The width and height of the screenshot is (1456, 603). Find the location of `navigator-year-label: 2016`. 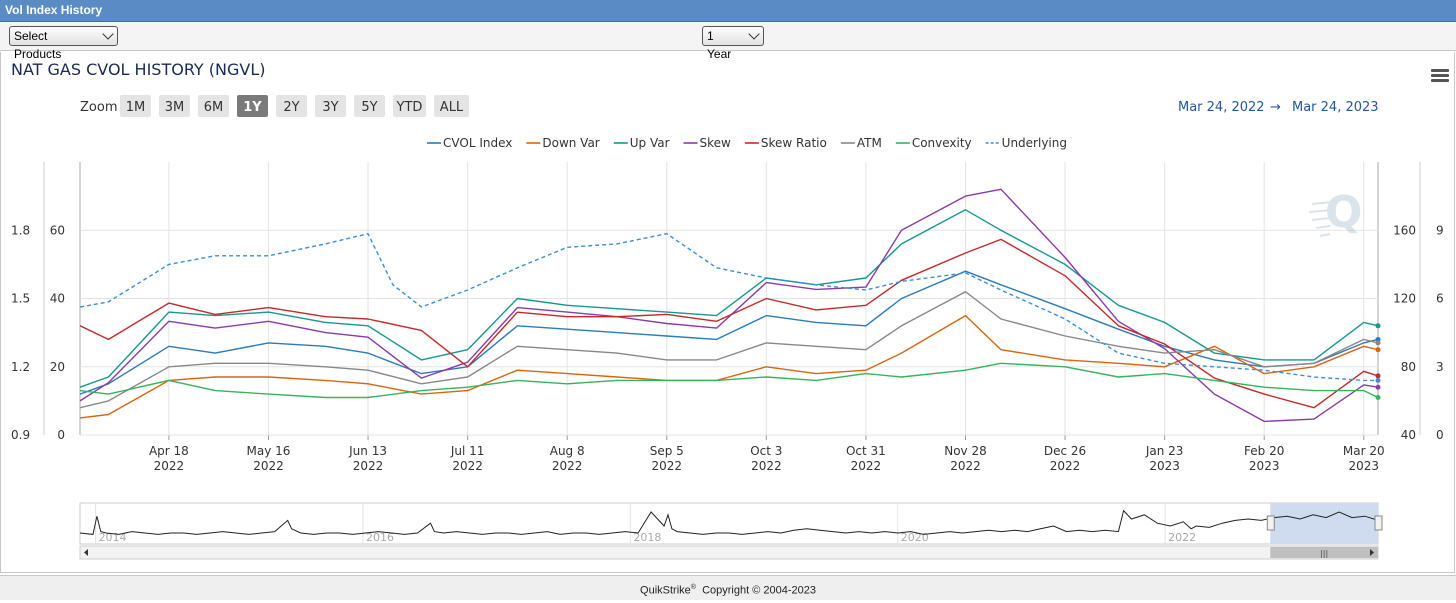

navigator-year-label: 2016 is located at coordinates (380, 537).